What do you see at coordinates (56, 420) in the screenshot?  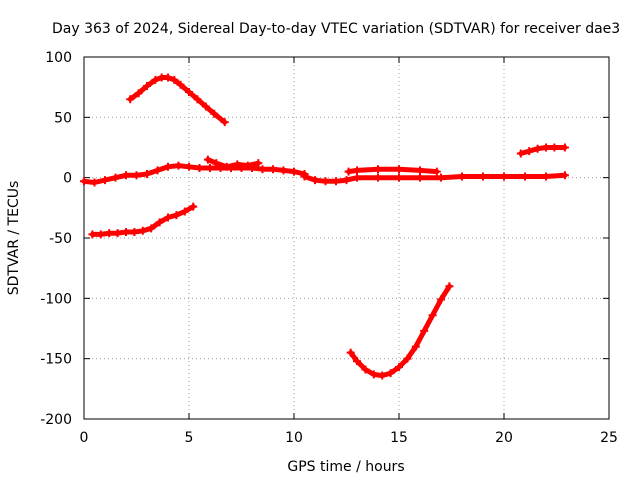 I see `y-tick-label: -200` at bounding box center [56, 420].